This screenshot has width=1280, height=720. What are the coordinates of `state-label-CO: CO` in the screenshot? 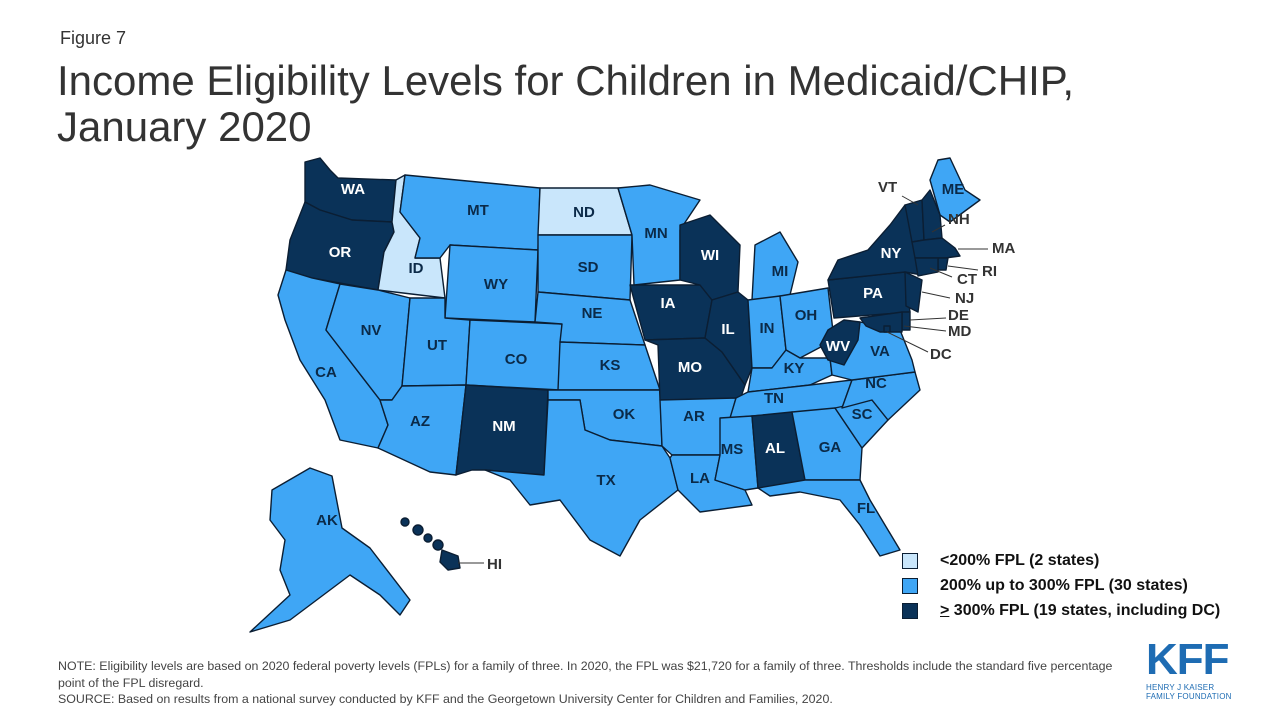 It's located at (516, 359).